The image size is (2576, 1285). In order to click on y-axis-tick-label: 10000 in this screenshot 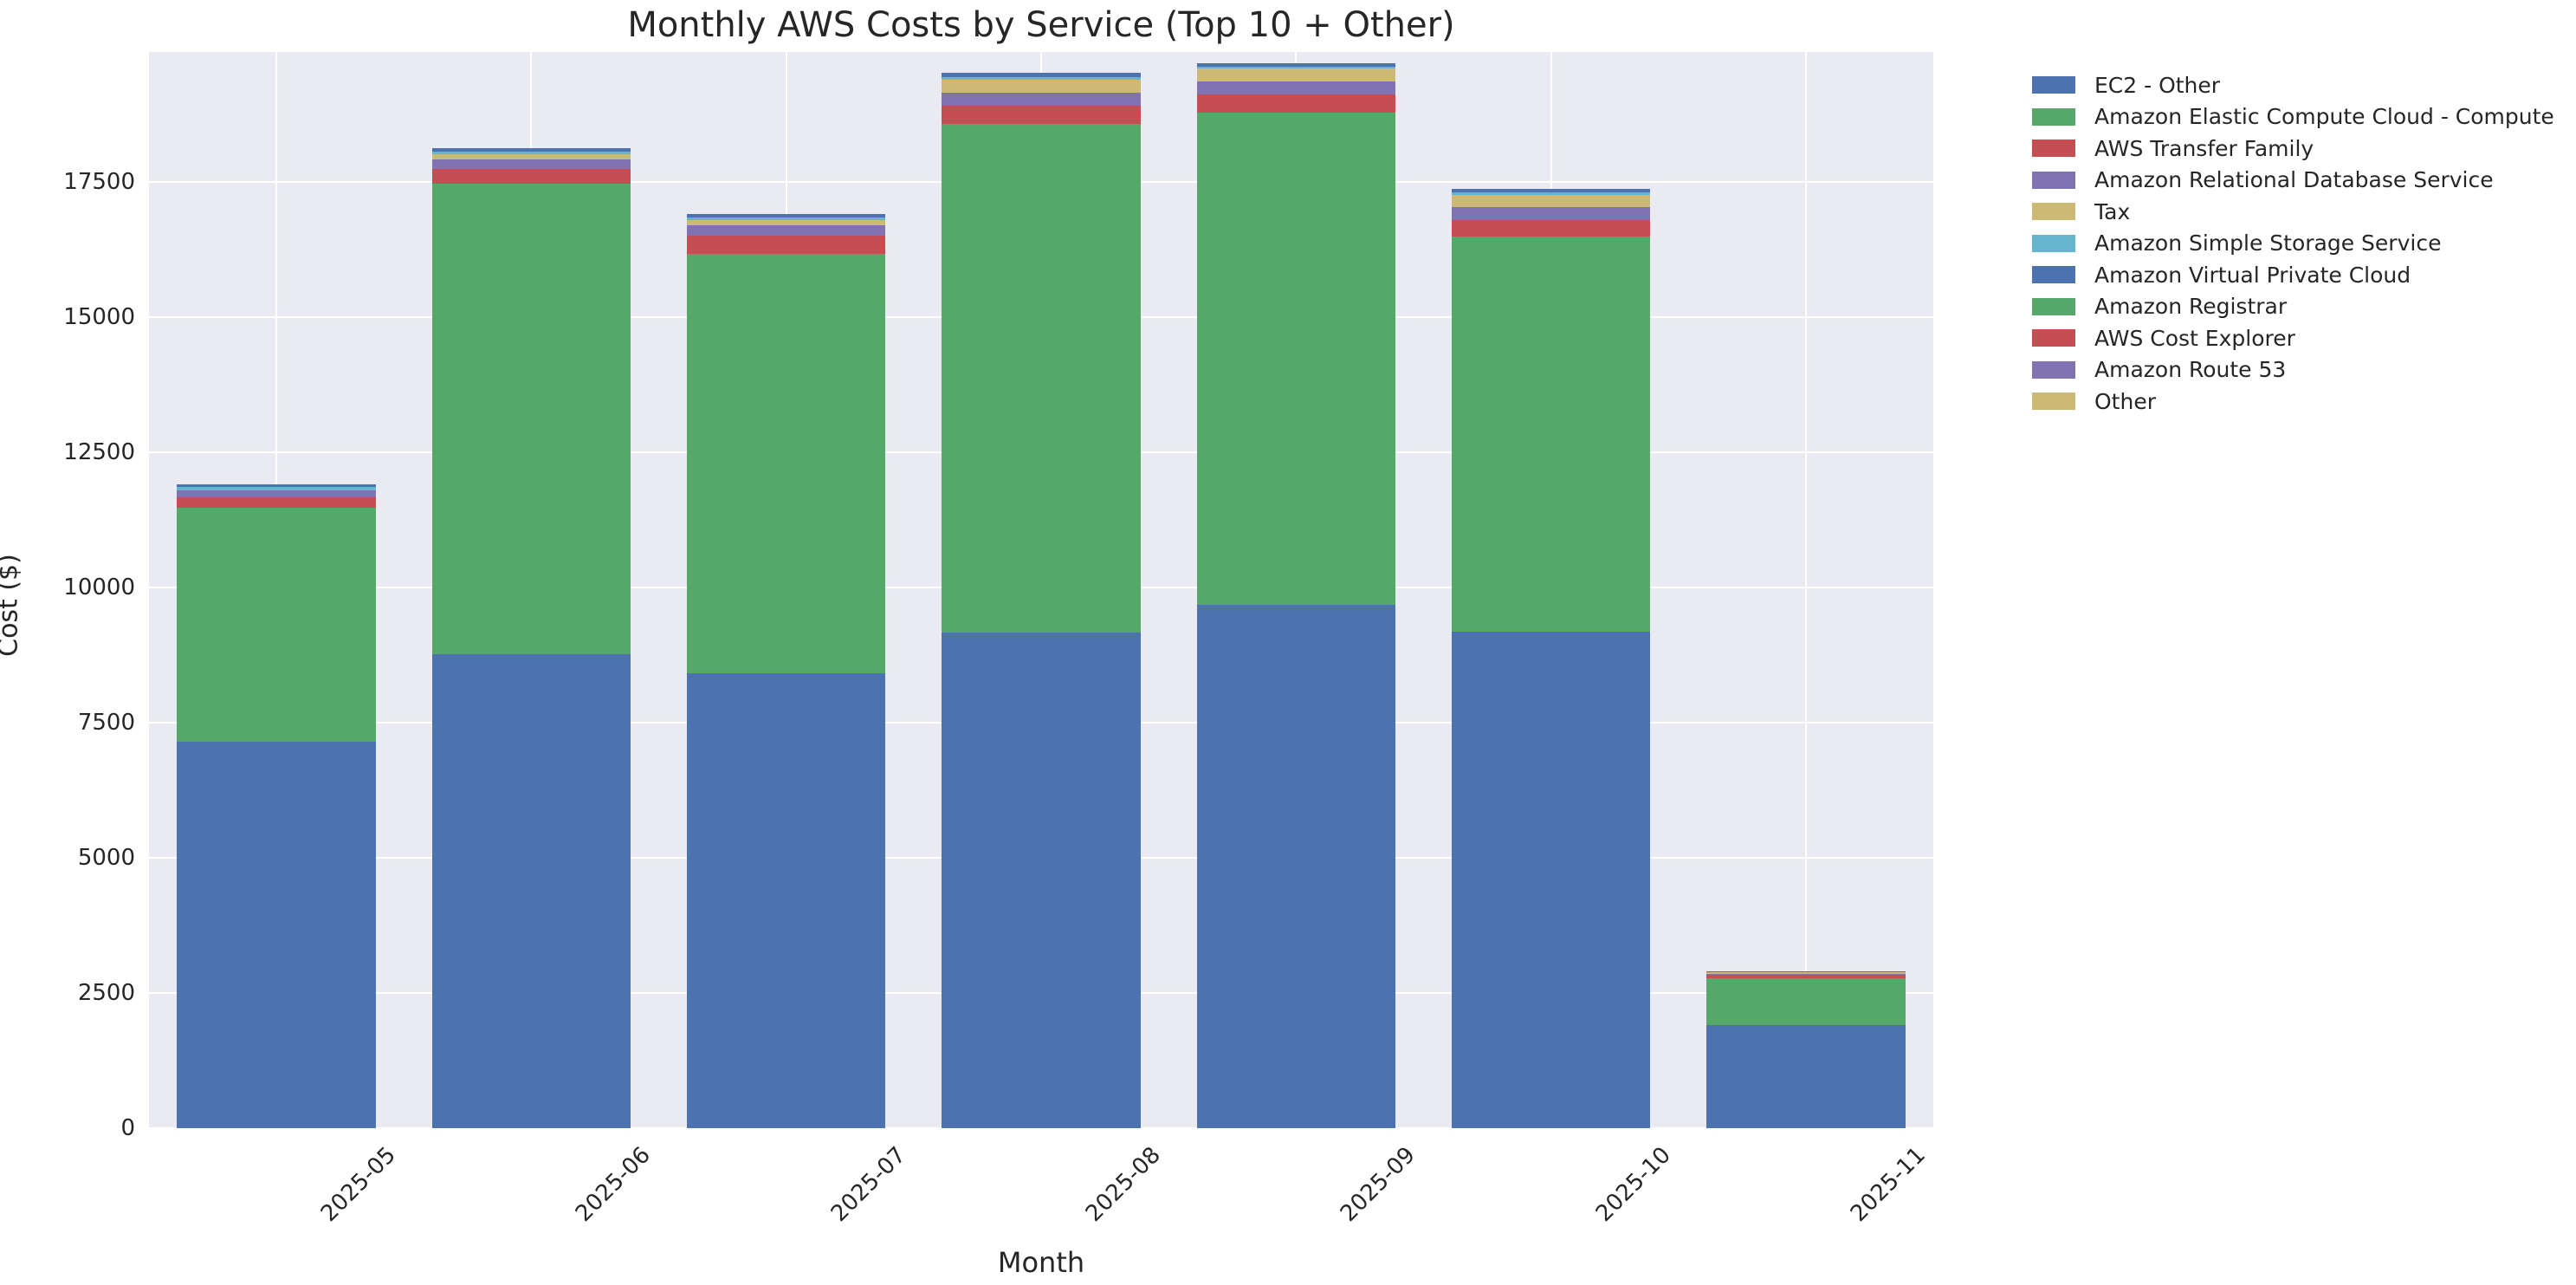, I will do `click(99, 587)`.